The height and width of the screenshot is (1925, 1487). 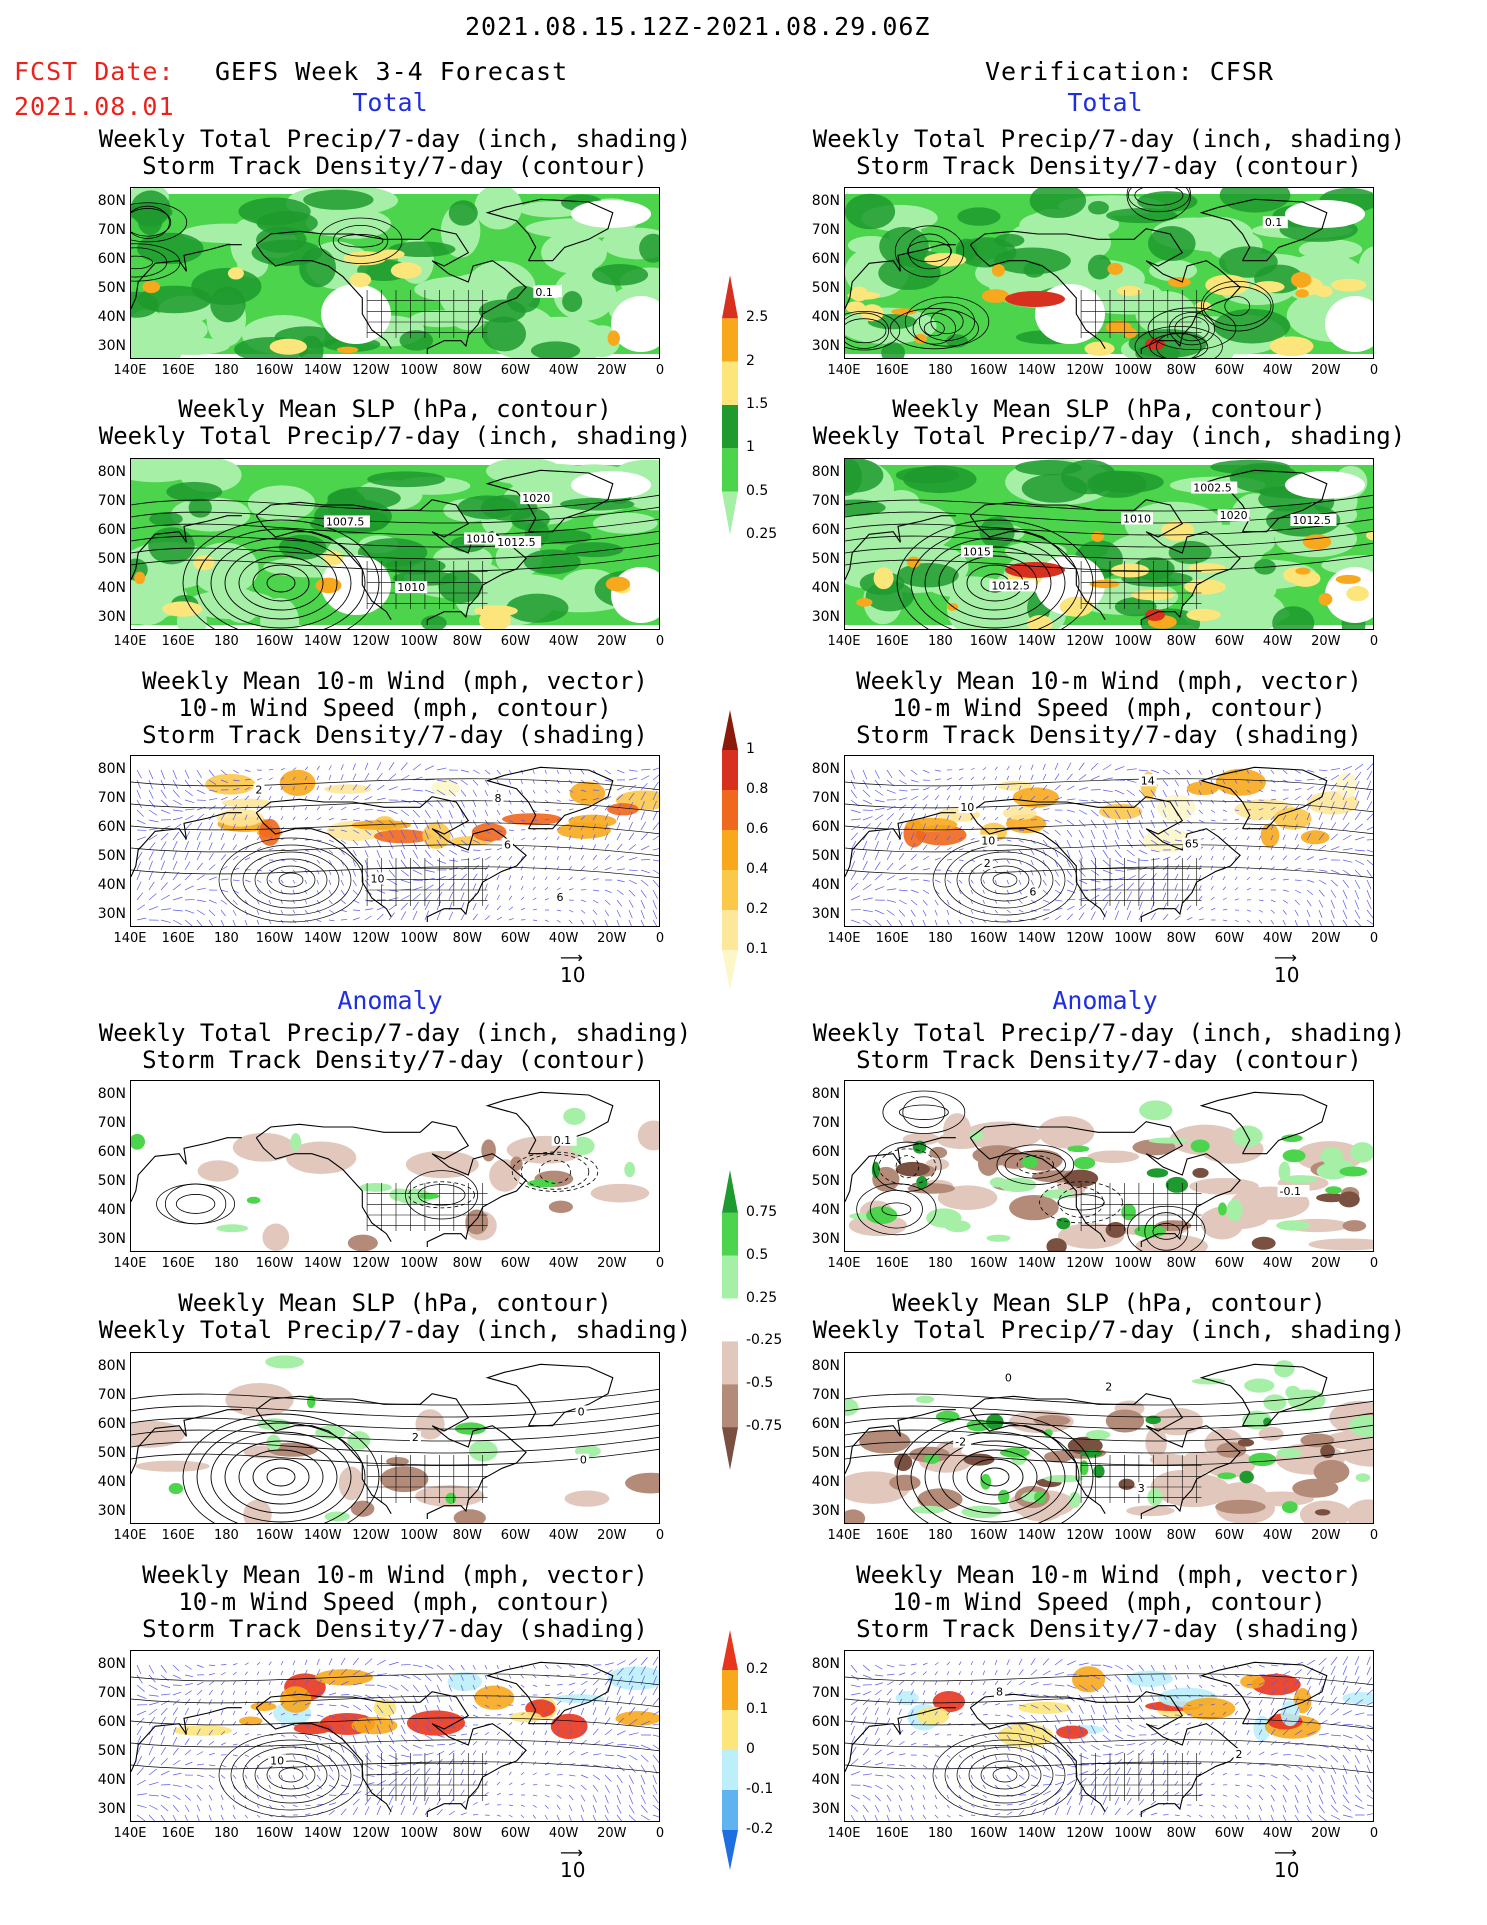 I want to click on verification-title: Verification: CFSR, so click(x=1129, y=71).